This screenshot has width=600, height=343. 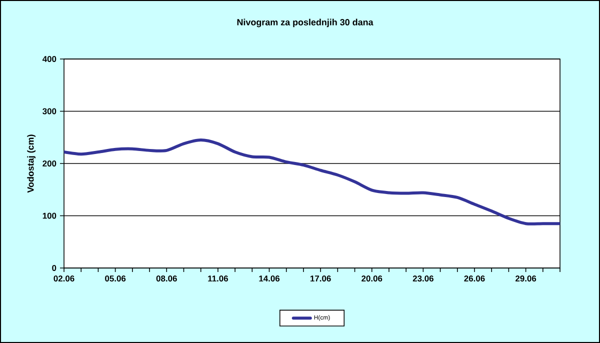 I want to click on x-tick-label: 08.06, so click(x=166, y=279).